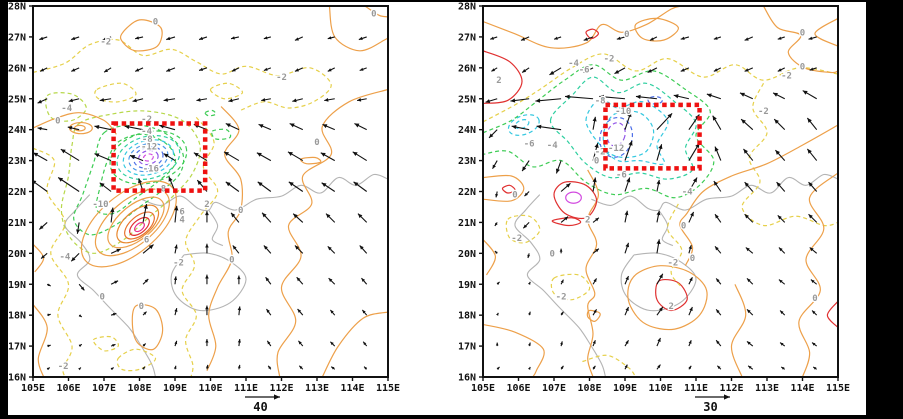 The image size is (903, 419). I want to click on svg-text: 106E, so click(68, 388).